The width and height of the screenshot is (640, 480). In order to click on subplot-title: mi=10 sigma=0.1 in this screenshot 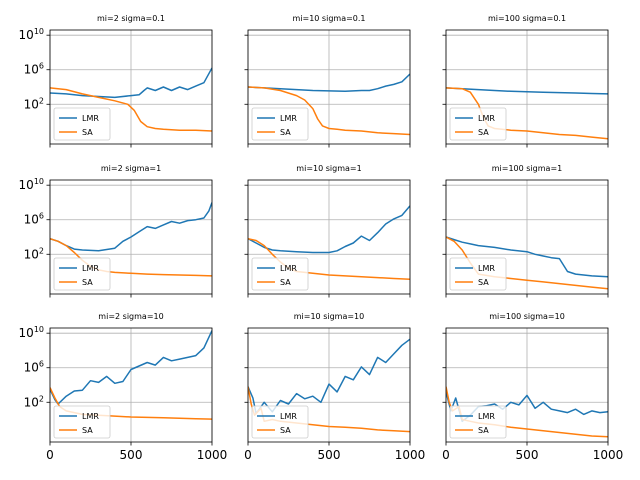, I will do `click(328, 18)`.